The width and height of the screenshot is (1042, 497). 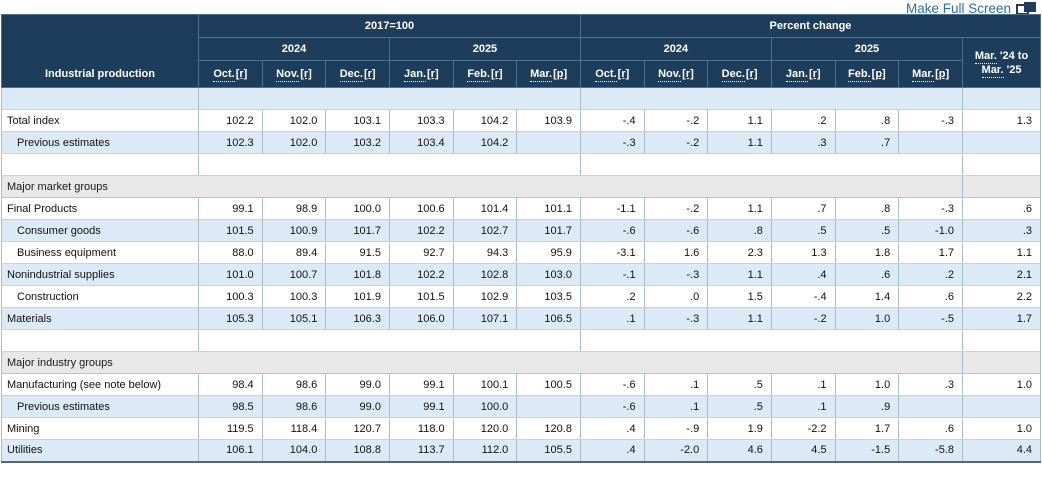 What do you see at coordinates (676, 296) in the screenshot?
I see `data-cell: .0` at bounding box center [676, 296].